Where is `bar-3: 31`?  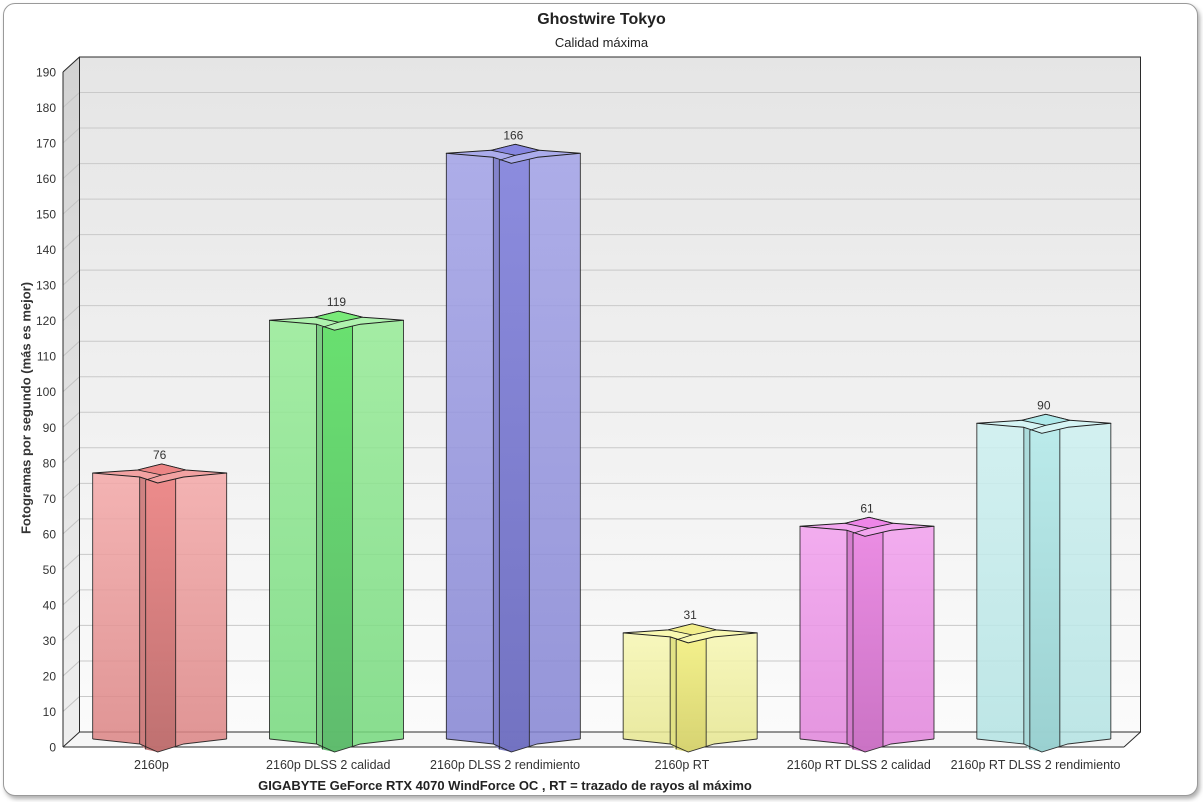 bar-3: 31 is located at coordinates (690, 680).